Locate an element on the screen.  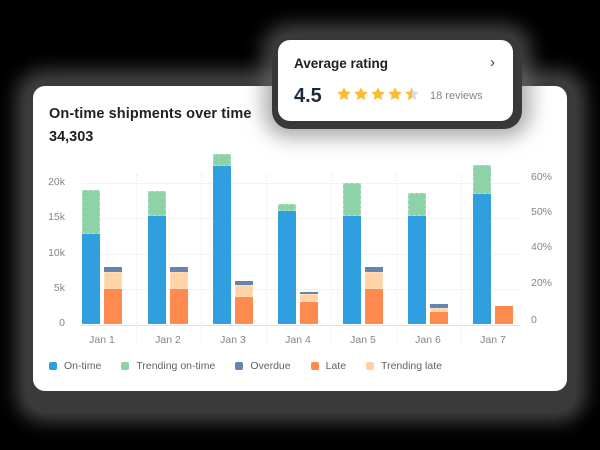
legend-label: Trending on-time is located at coordinates (176, 366).